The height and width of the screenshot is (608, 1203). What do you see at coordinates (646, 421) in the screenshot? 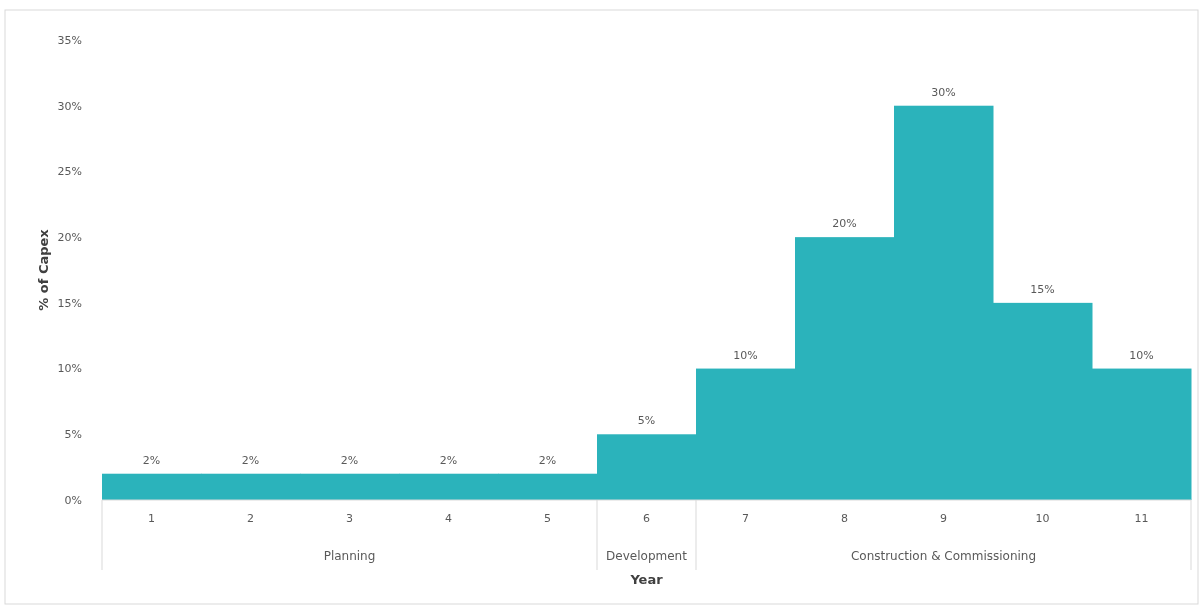
I see `data-label: 5%` at bounding box center [646, 421].